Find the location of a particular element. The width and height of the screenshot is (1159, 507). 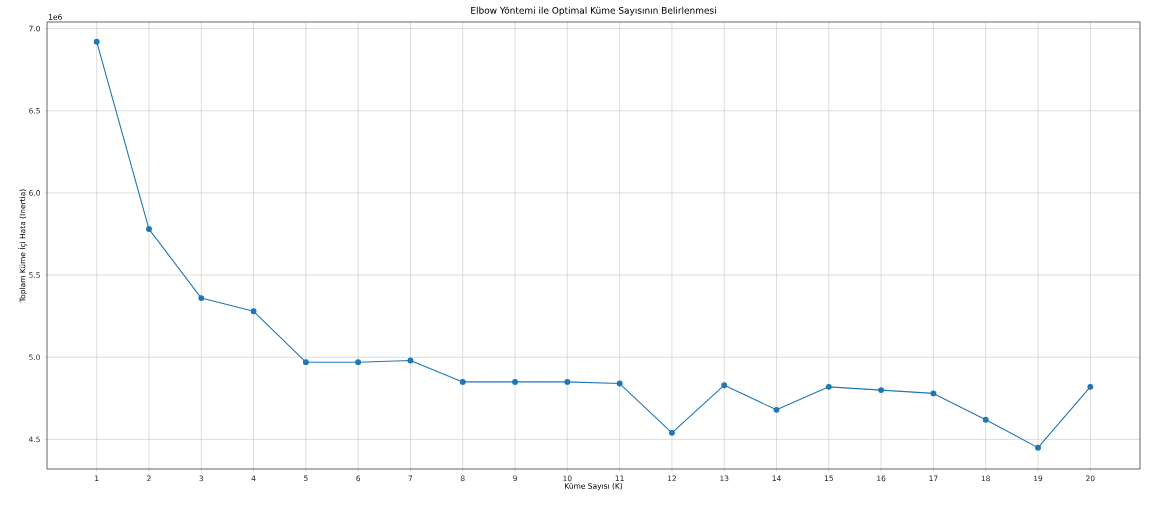

chart-title: Elbow Yöntemi ile Optimal Küme Sayısının Belirlenmesi is located at coordinates (593, 11).